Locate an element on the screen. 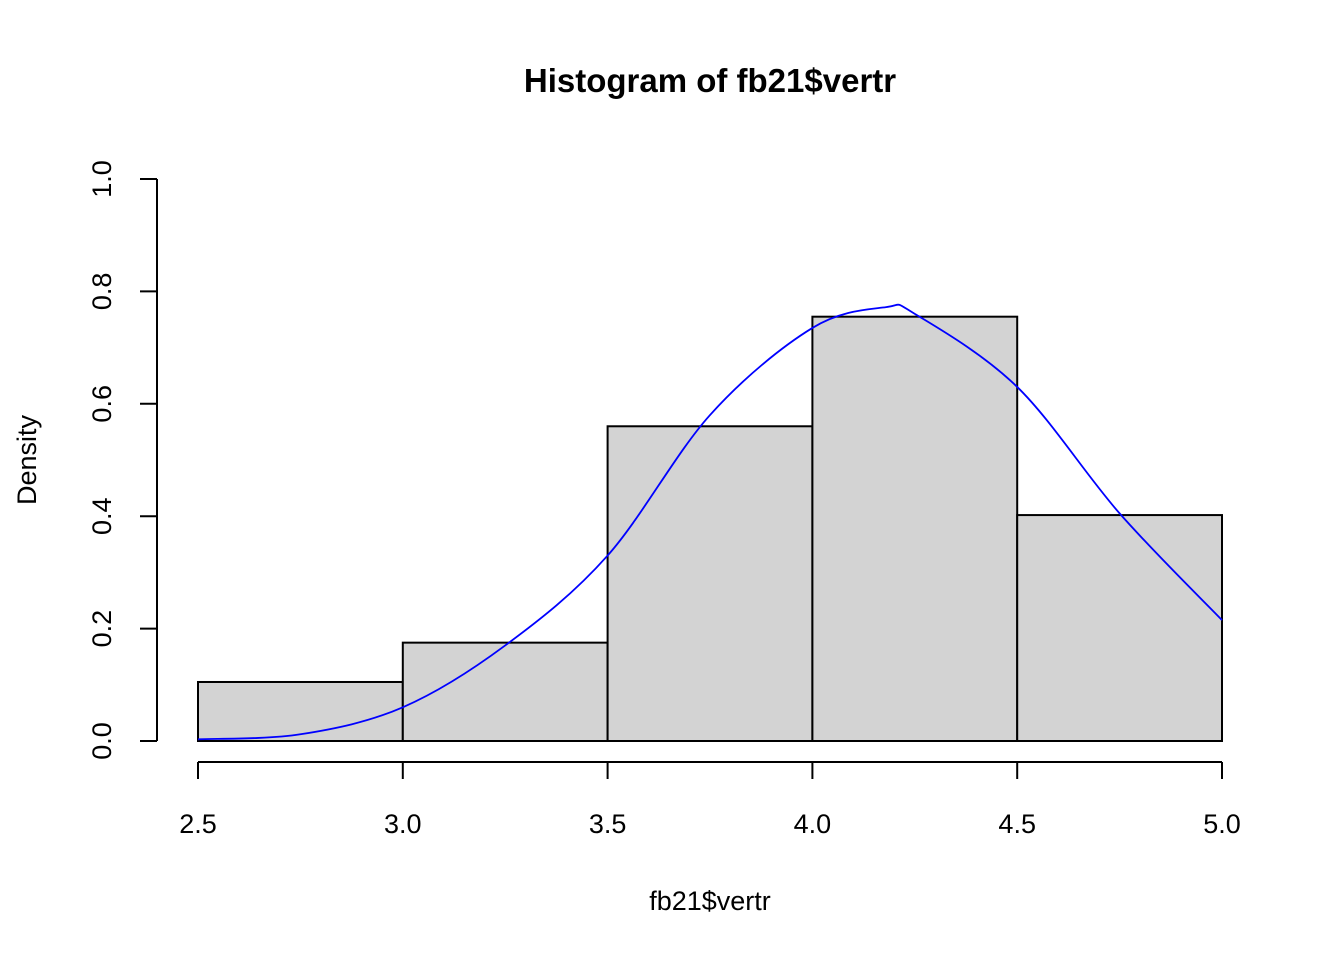 This screenshot has height=960, width=1344. x-tick-label: 4.0 is located at coordinates (813, 824).